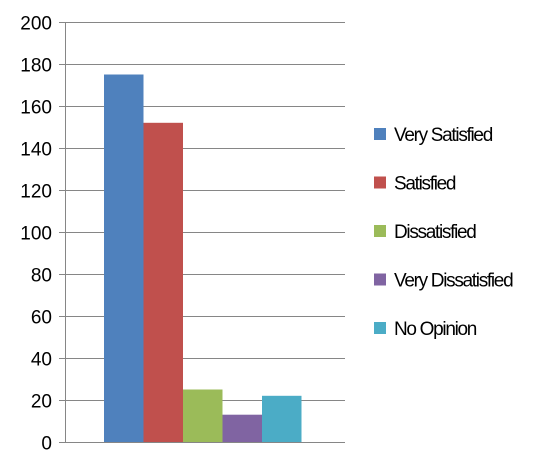 This screenshot has height=450, width=533. I want to click on y-tick-label-100: 100, so click(36, 234).